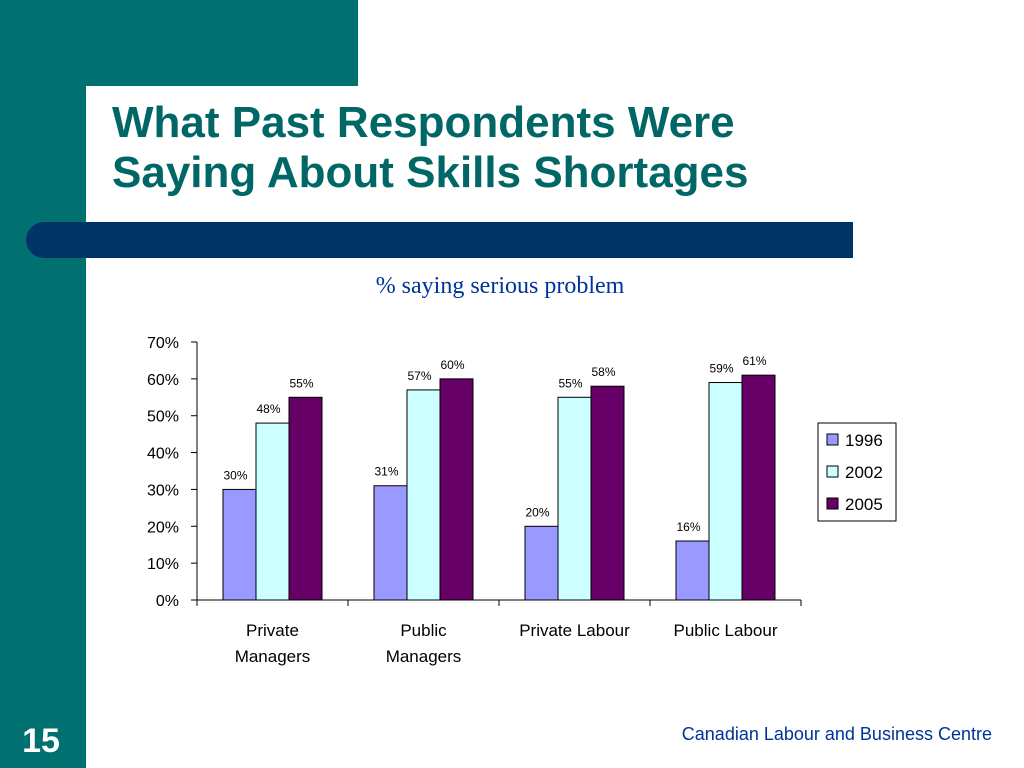  What do you see at coordinates (832, 439) in the screenshot?
I see `legend-swatch-1996` at bounding box center [832, 439].